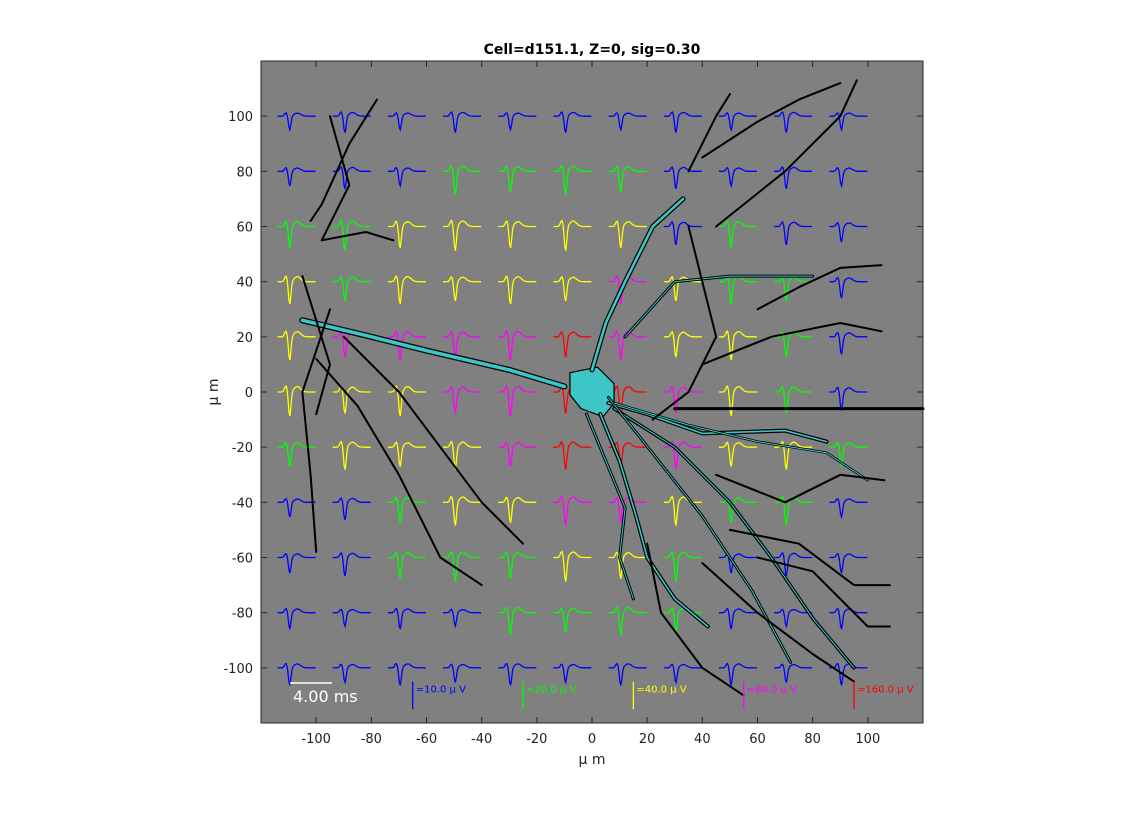  I want to click on x-tick-label: -60, so click(426, 739).